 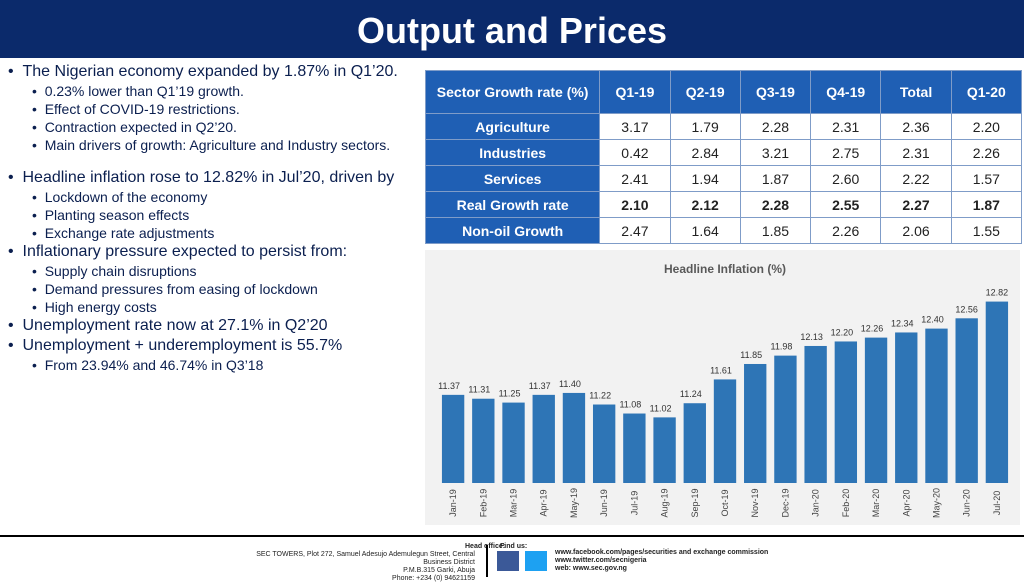 I want to click on sub-bullet-text: Exchange rate adjustments, so click(x=129, y=233).